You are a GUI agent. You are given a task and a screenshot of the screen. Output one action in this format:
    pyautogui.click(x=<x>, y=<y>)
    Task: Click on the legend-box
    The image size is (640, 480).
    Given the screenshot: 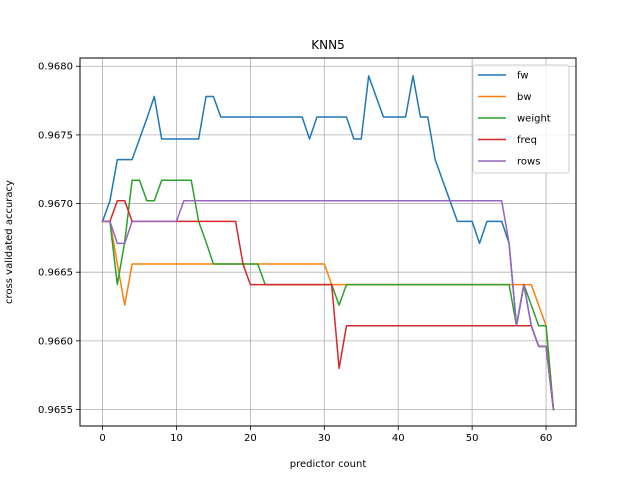 What is the action you would take?
    pyautogui.click(x=521, y=119)
    